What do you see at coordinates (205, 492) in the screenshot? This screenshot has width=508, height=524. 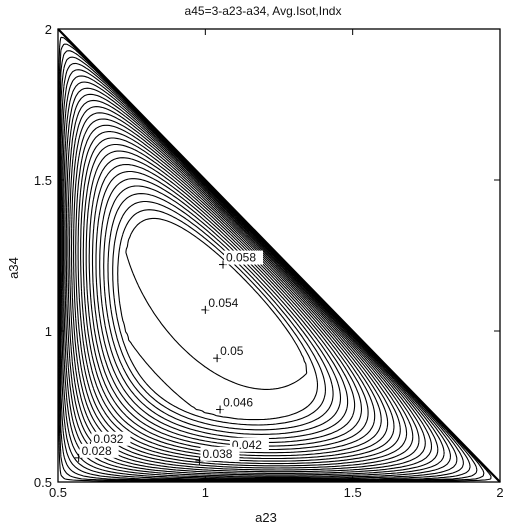 I see `x-tick-label: 1` at bounding box center [205, 492].